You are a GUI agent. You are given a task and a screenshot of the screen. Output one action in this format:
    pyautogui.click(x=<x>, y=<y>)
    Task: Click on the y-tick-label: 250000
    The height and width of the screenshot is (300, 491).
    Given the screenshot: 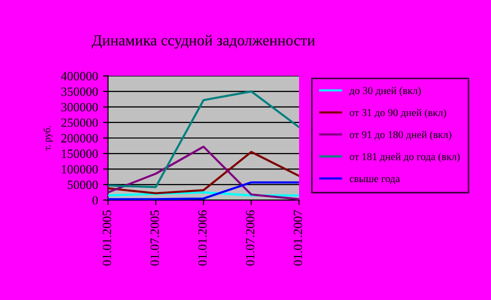 What is the action you would take?
    pyautogui.click(x=79, y=122)
    